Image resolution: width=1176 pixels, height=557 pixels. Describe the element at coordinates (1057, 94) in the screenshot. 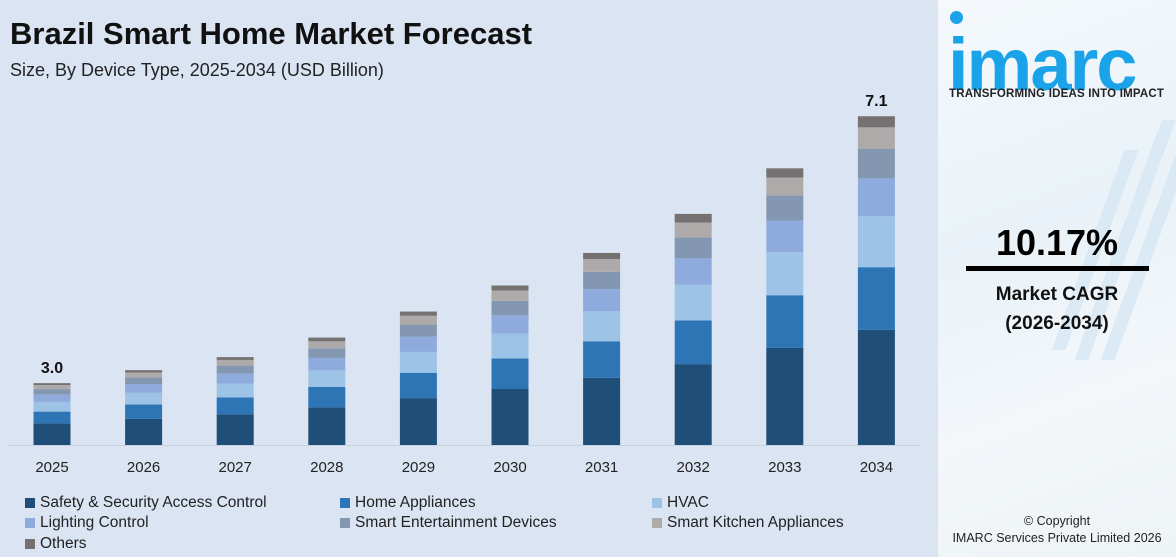

I see `brand-tagline: TRANSFORMING IDEAS INTO IMPACT` at that location.